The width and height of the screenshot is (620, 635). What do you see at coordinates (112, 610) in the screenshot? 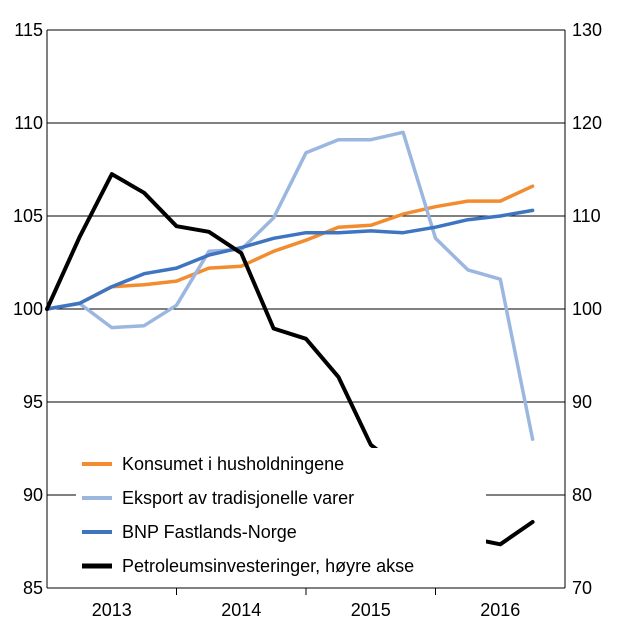
I see `x-tick-label: 2013` at bounding box center [112, 610].